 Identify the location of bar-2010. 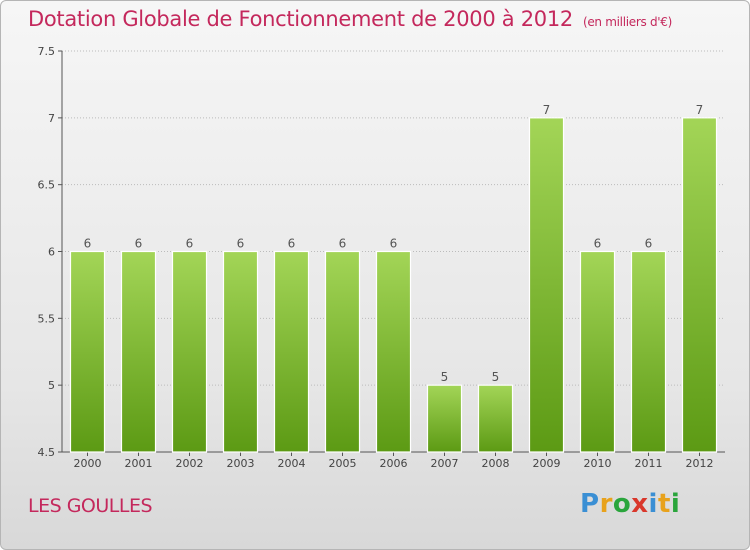
(597, 351).